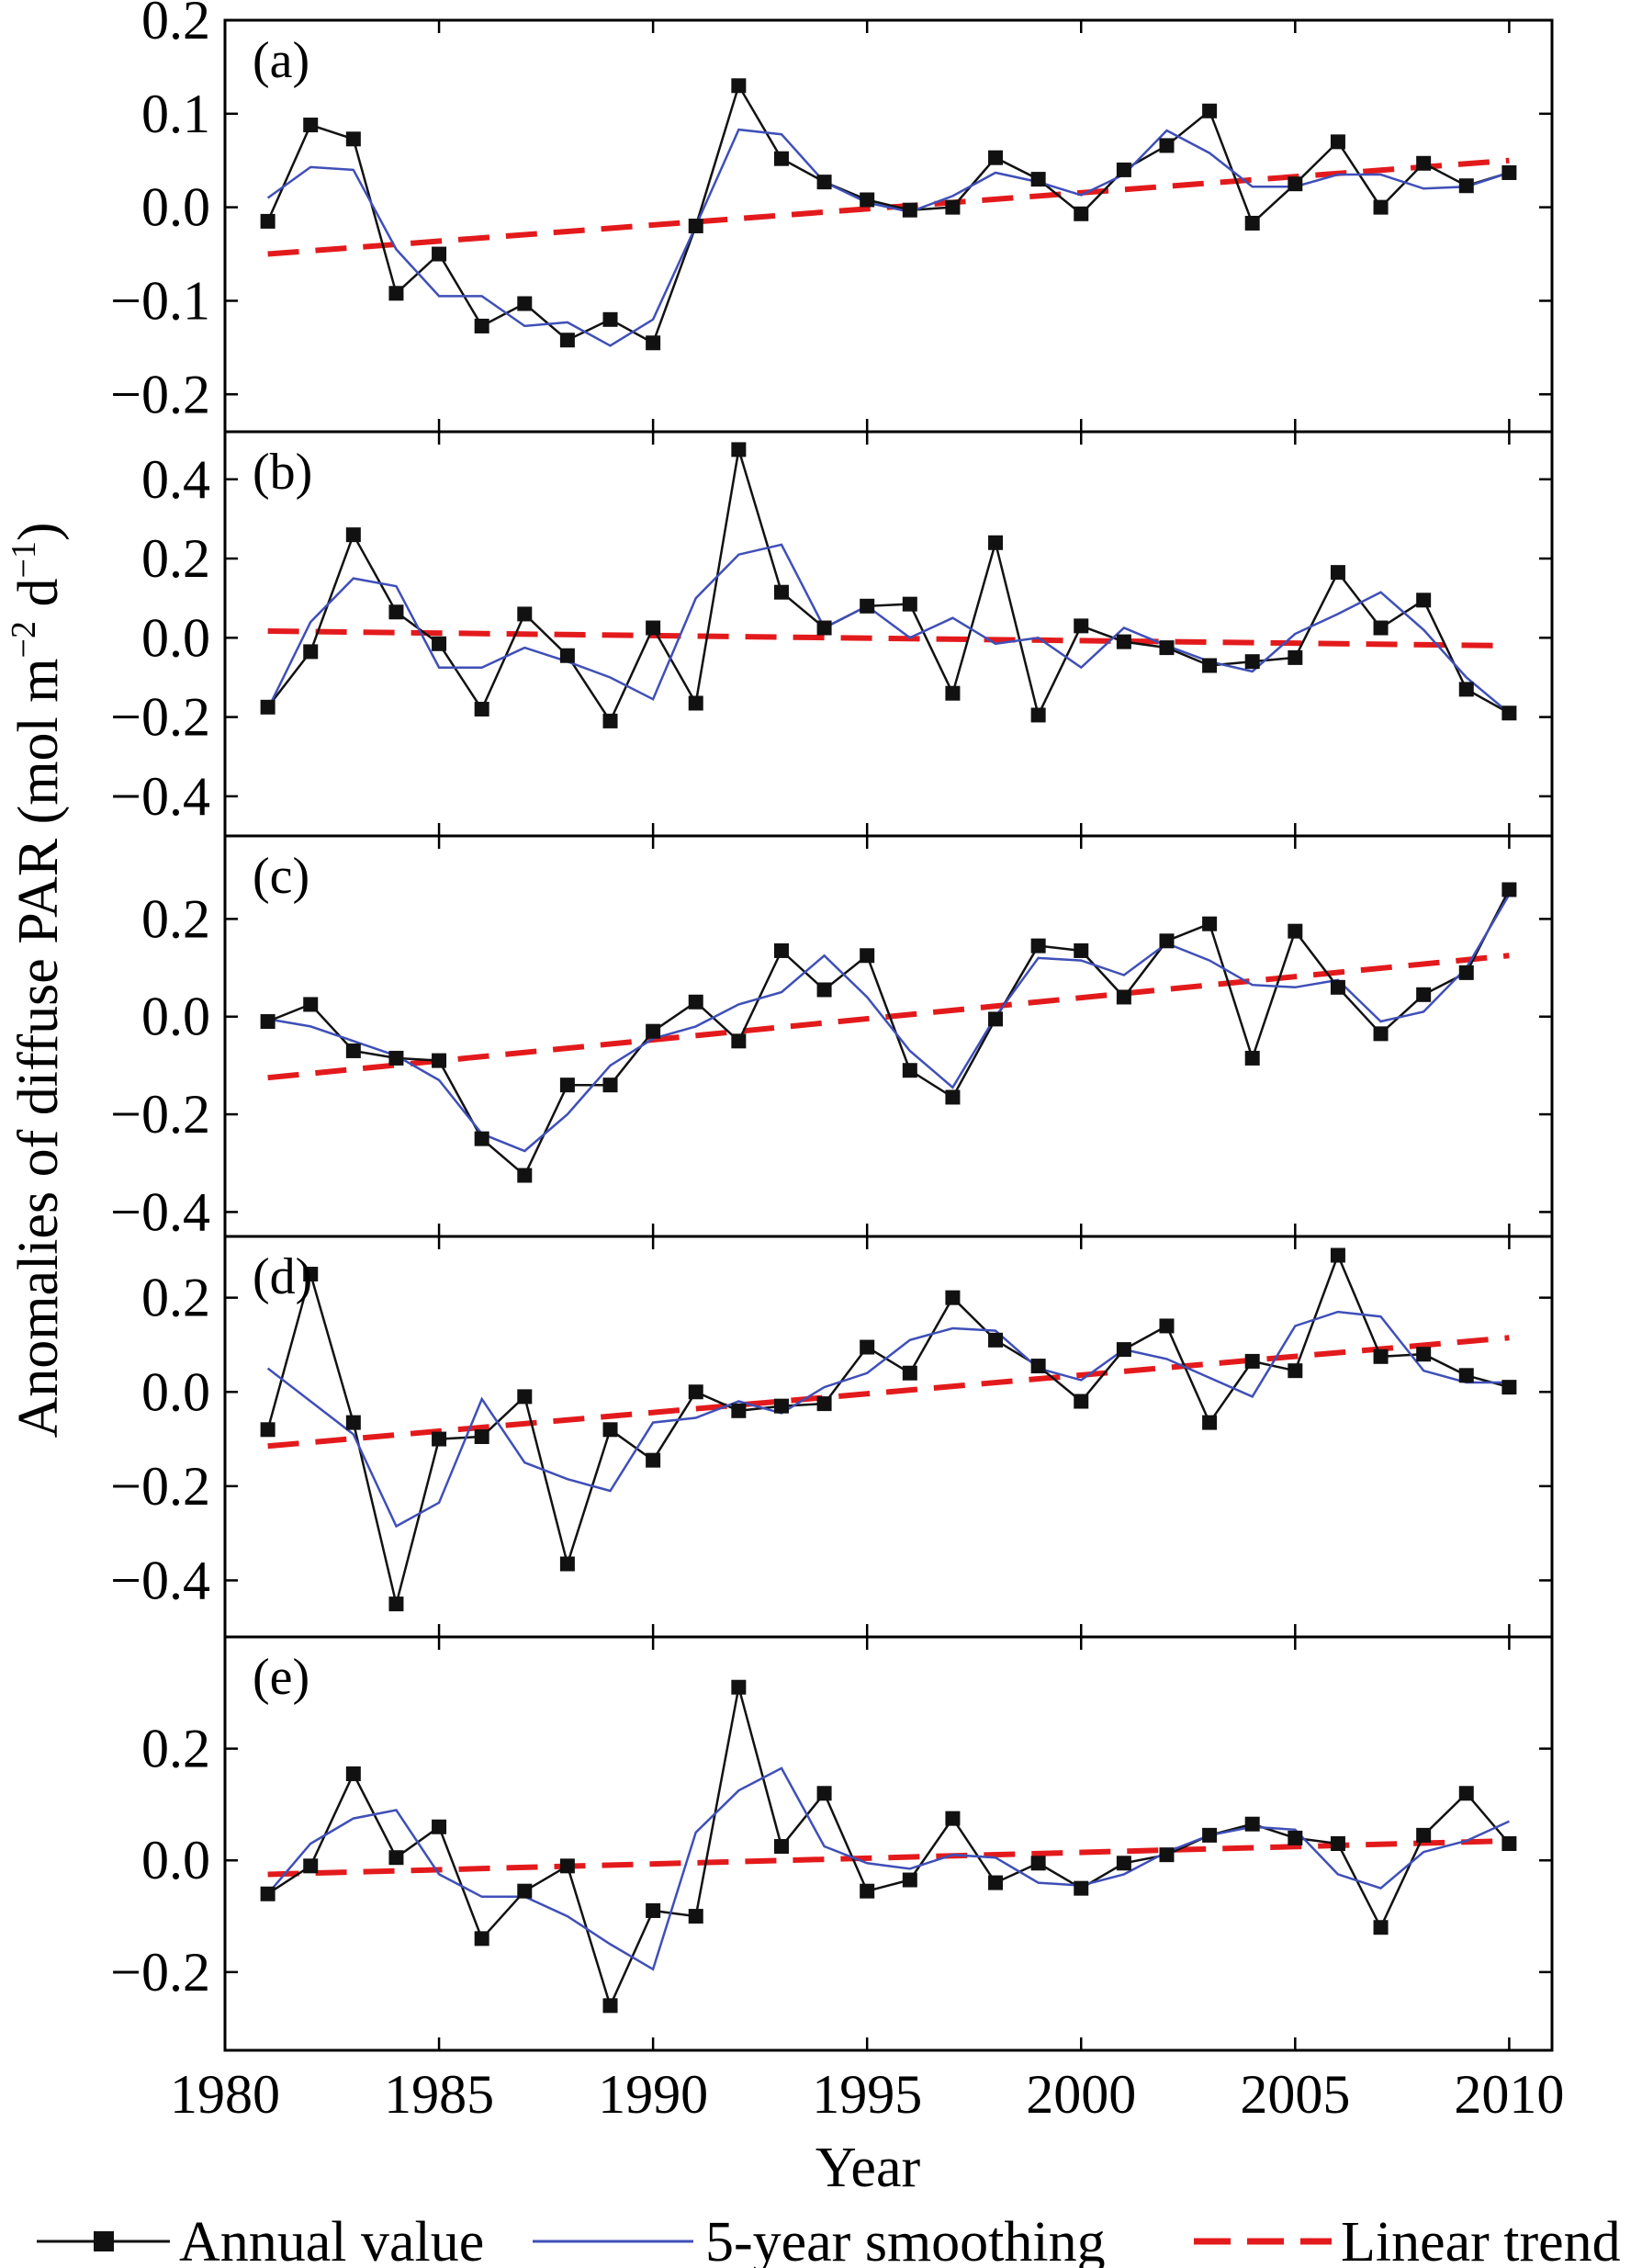 The image size is (1642, 2268). What do you see at coordinates (38, 600) in the screenshot?
I see `y-axis-title-mid: d` at bounding box center [38, 600].